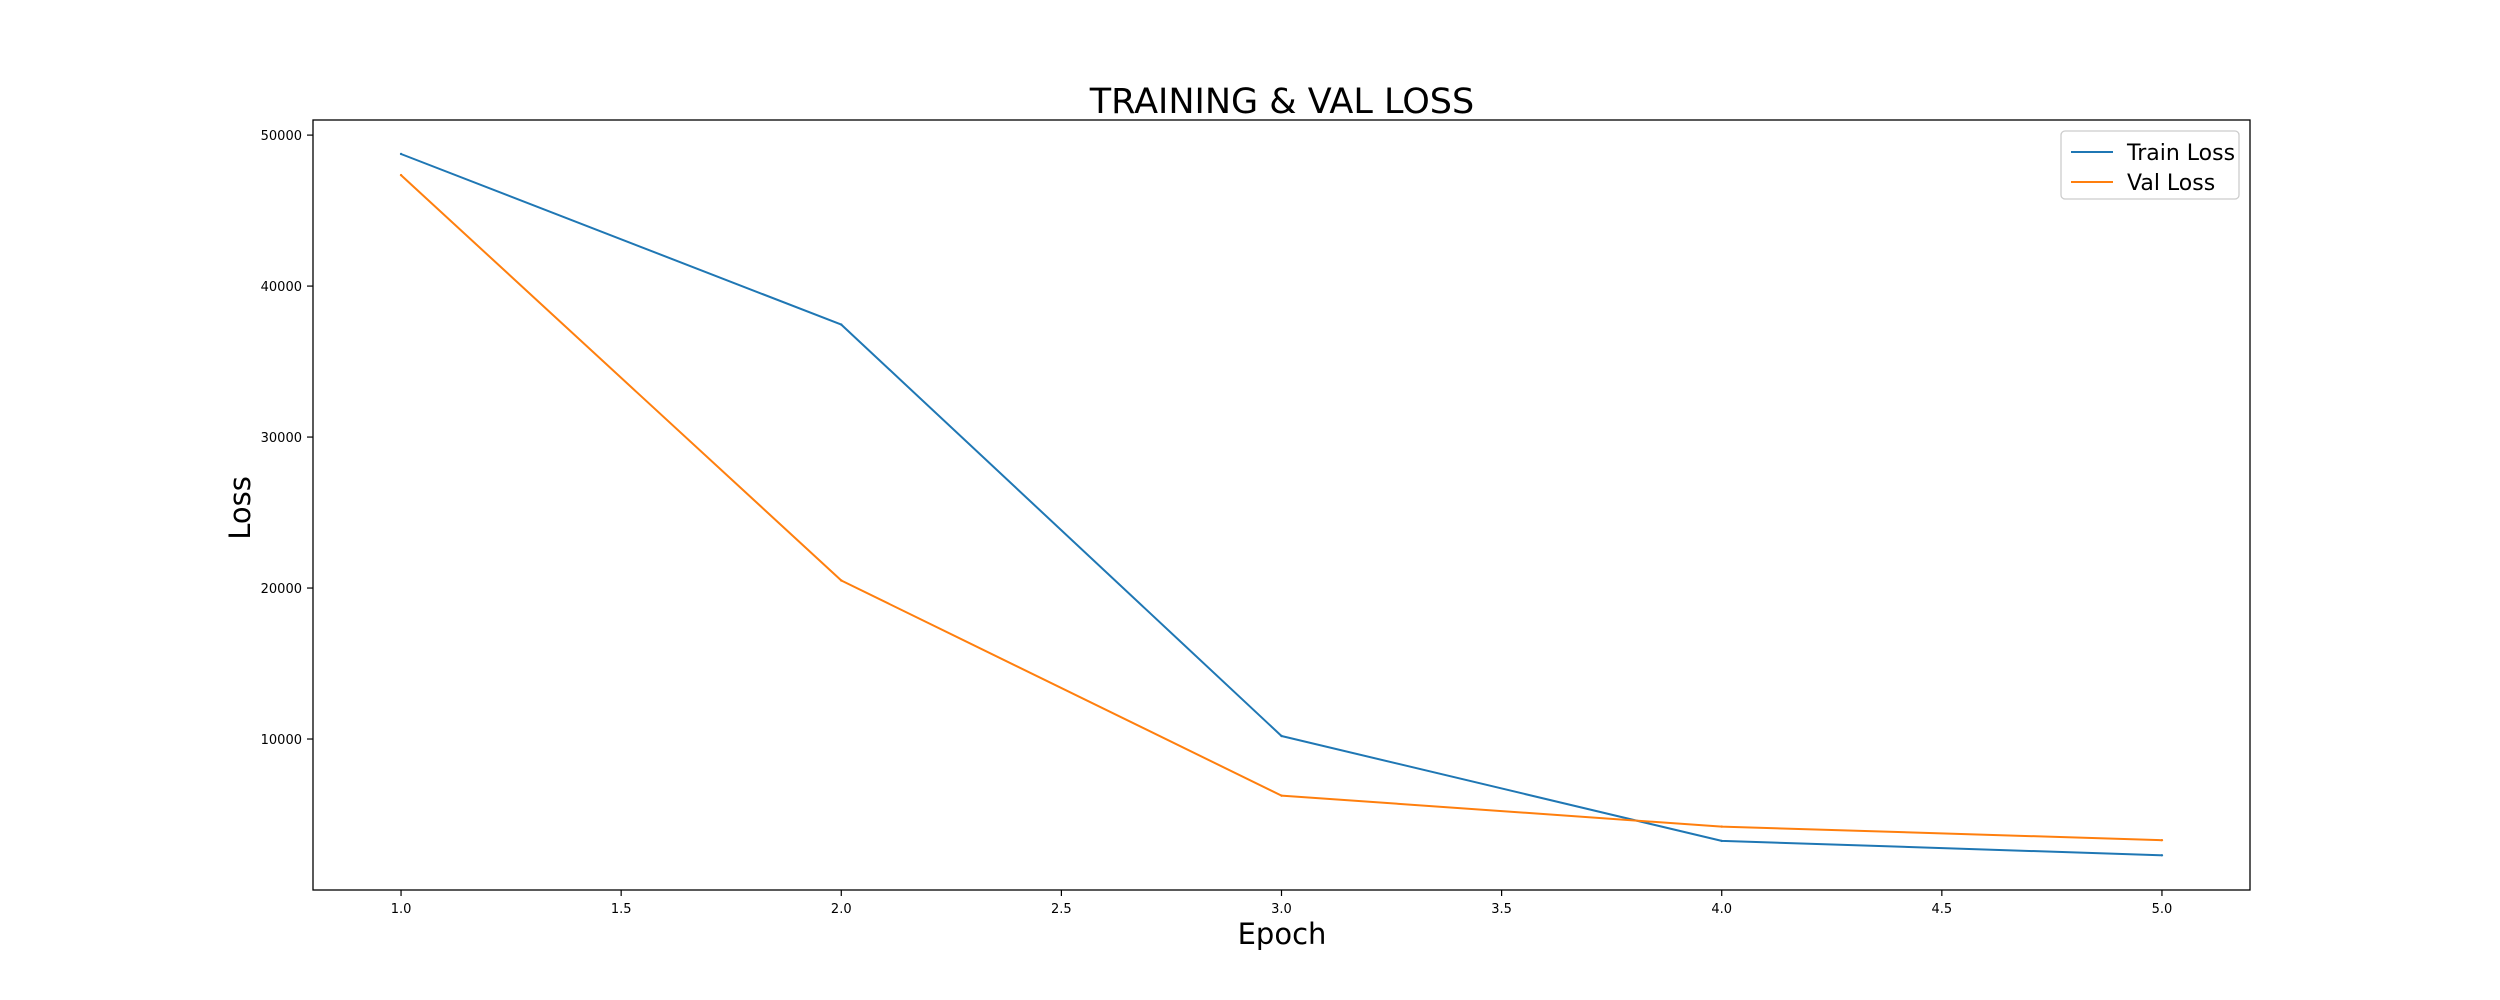 Image resolution: width=2500 pixels, height=1000 pixels. I want to click on y-tick-label: 40000, so click(281, 287).